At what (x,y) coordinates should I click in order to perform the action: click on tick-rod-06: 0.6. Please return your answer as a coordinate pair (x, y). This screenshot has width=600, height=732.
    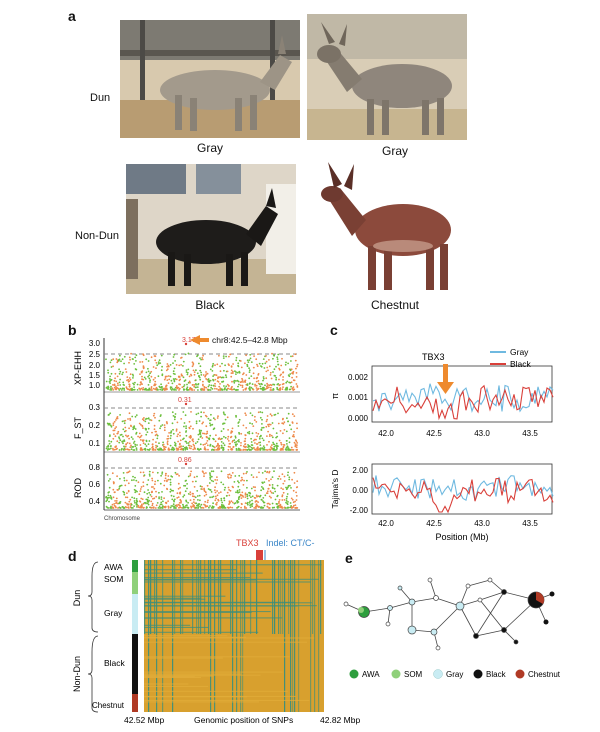
    Looking at the image, I should click on (95, 484).